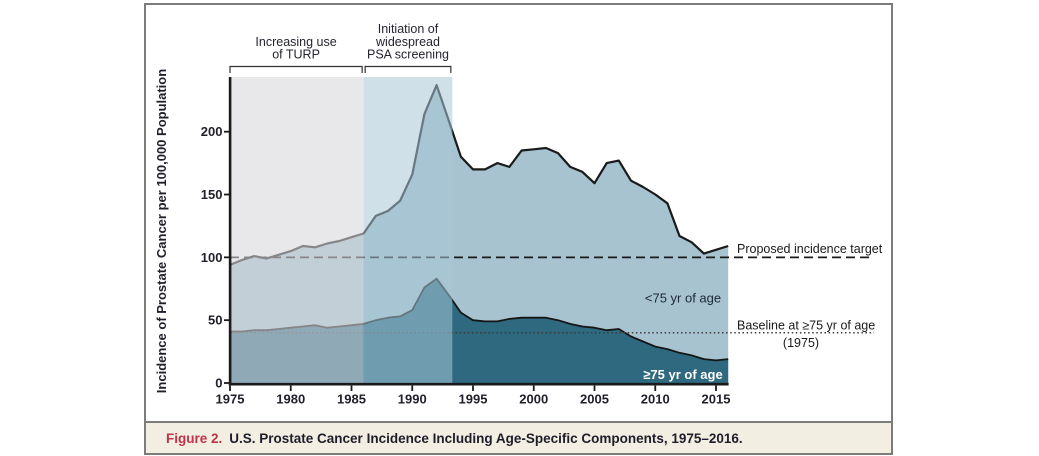  What do you see at coordinates (212, 257) in the screenshot?
I see `y-tick-label: 100` at bounding box center [212, 257].